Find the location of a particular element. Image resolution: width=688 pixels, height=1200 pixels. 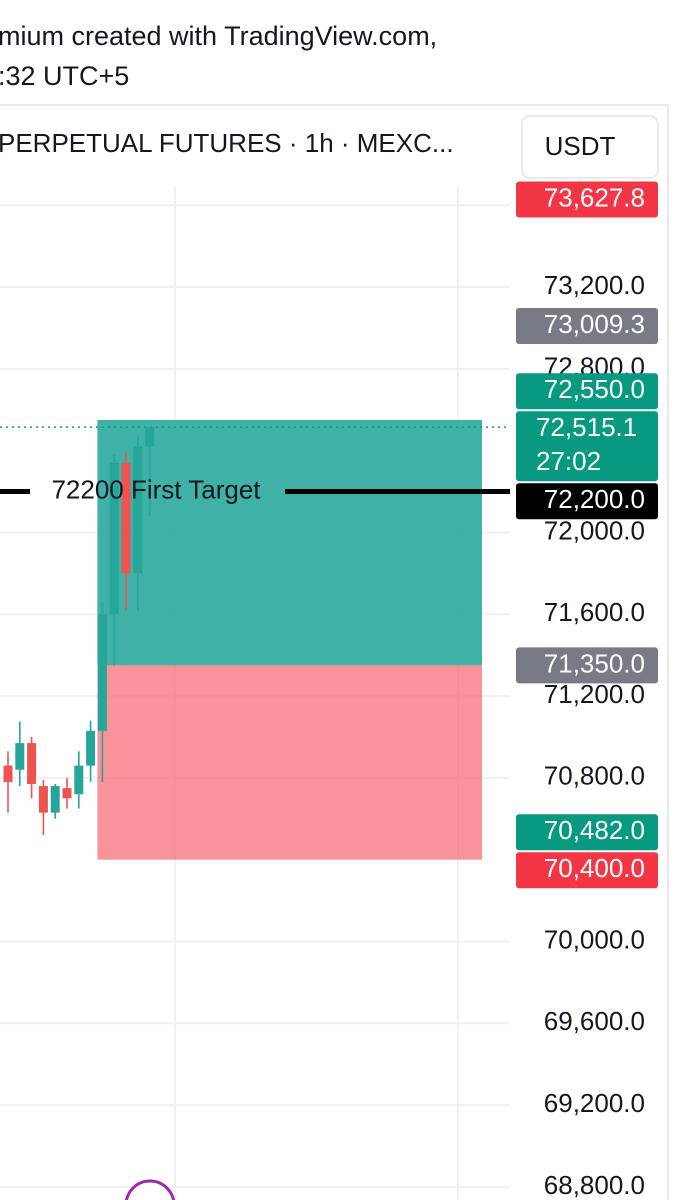

currency-label: USDT is located at coordinates (580, 146).